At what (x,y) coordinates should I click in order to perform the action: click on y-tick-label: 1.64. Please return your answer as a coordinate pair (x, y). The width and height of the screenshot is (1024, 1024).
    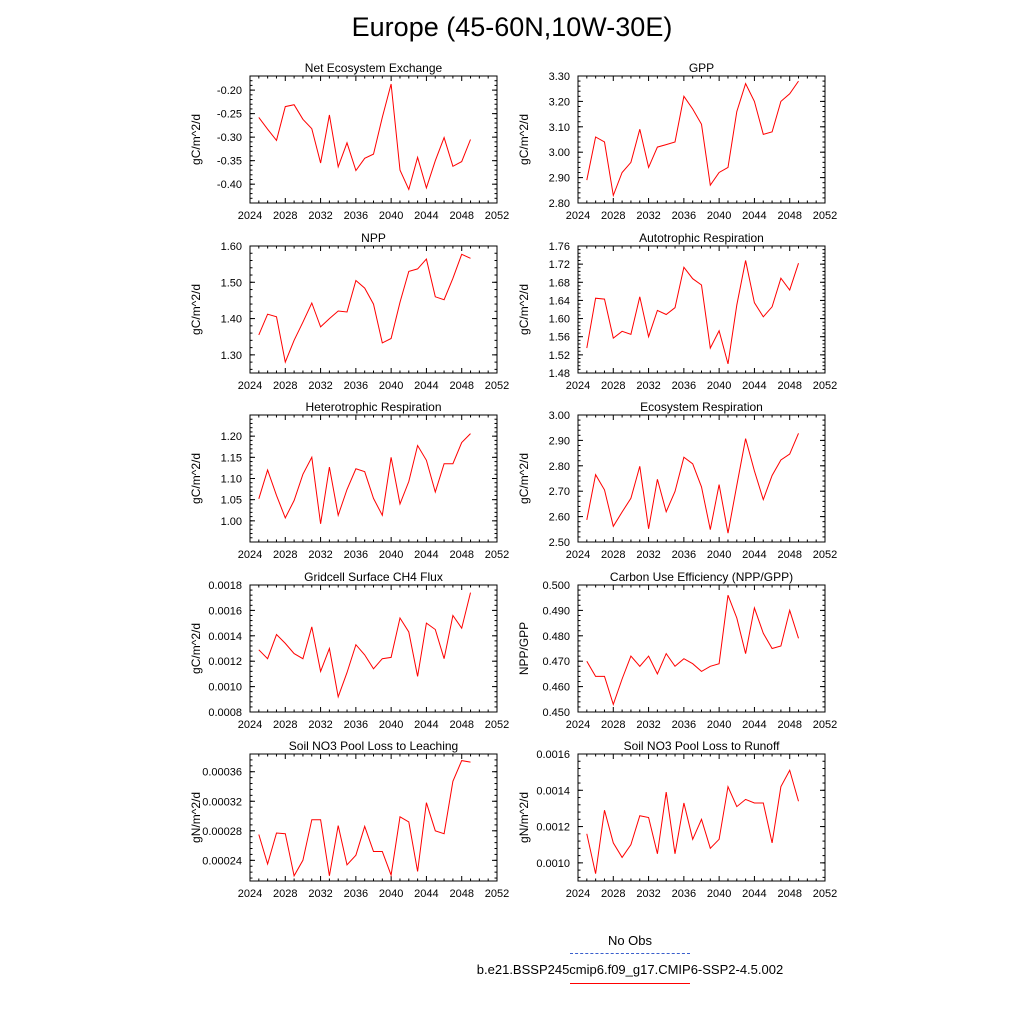
    Looking at the image, I should click on (559, 301).